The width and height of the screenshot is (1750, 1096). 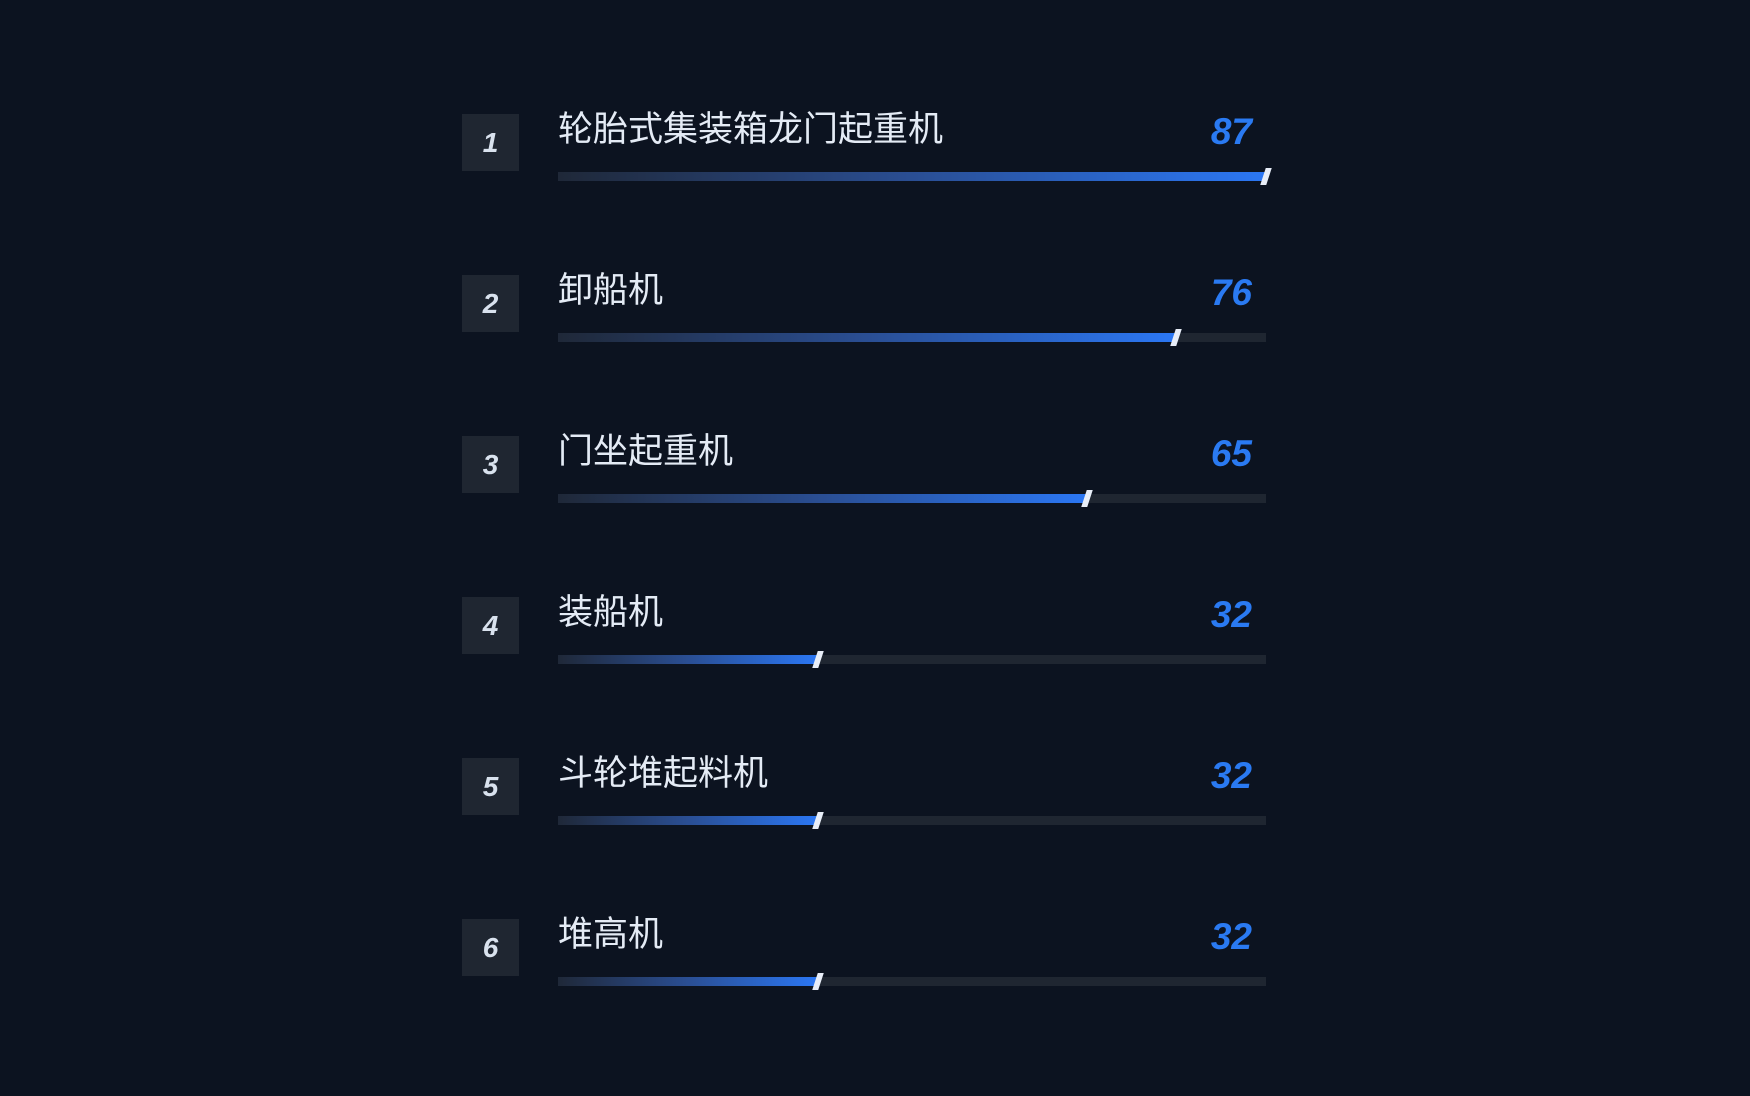 I want to click on rank-badge: 4, so click(x=490, y=625).